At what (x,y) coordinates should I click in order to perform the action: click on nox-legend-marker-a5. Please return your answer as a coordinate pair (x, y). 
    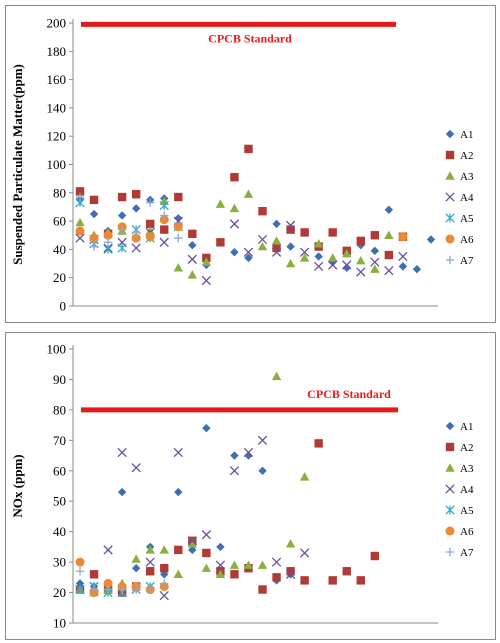
    Looking at the image, I should click on (450, 510).